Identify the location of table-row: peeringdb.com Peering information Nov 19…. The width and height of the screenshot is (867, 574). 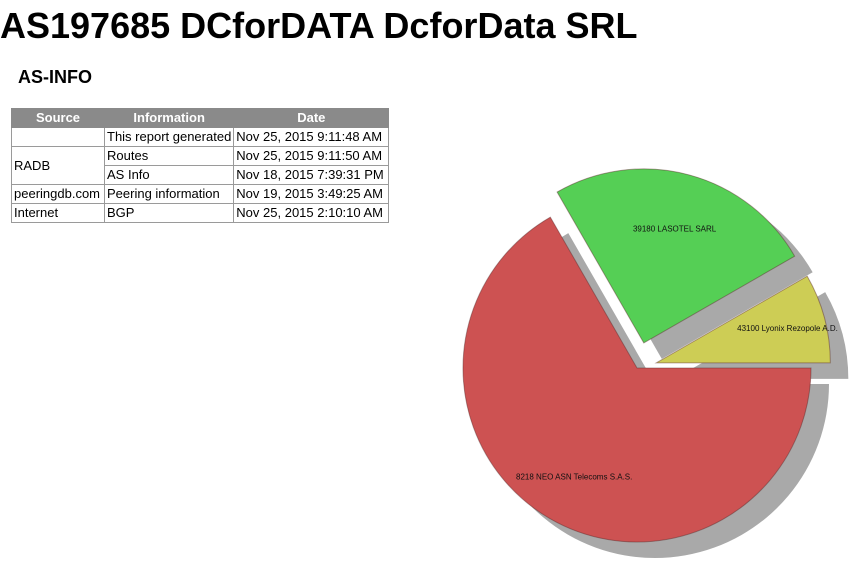
(200, 194).